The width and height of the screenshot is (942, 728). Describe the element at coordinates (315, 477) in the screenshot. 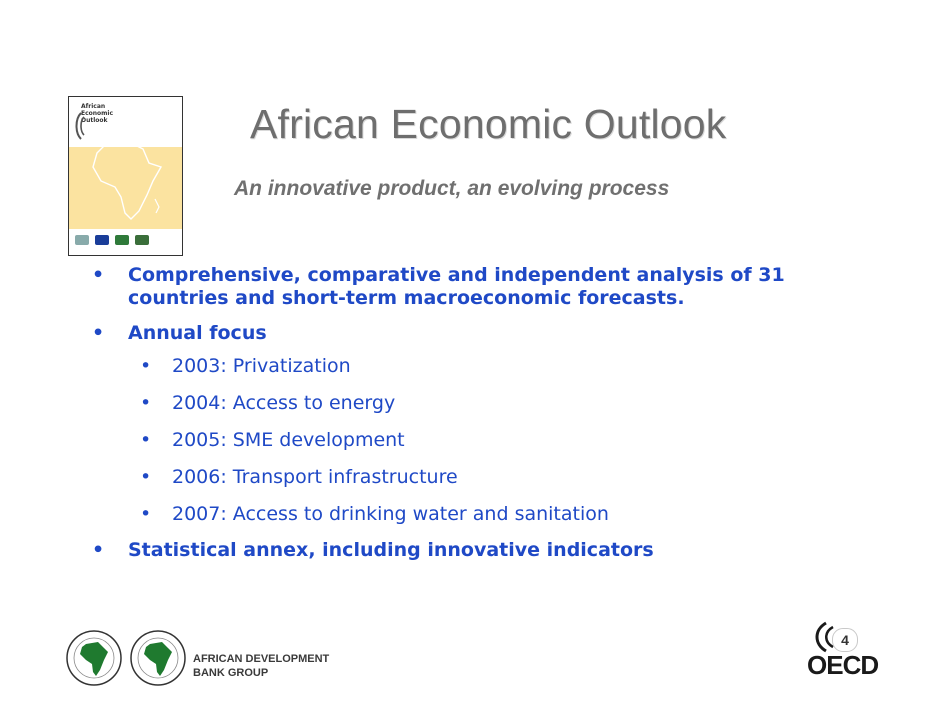

I see `sub-bullet-text: 2006: Transport infrastructure` at that location.